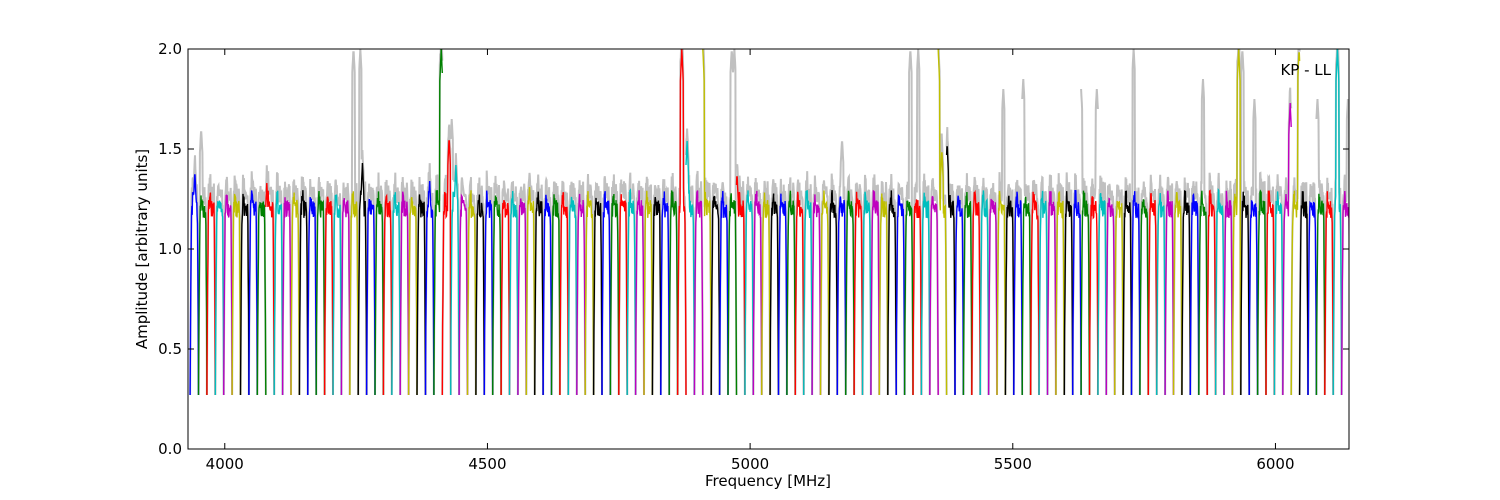 This screenshot has width=1500, height=500. Describe the element at coordinates (1275, 464) in the screenshot. I see `x-tick-label: 6000` at that location.